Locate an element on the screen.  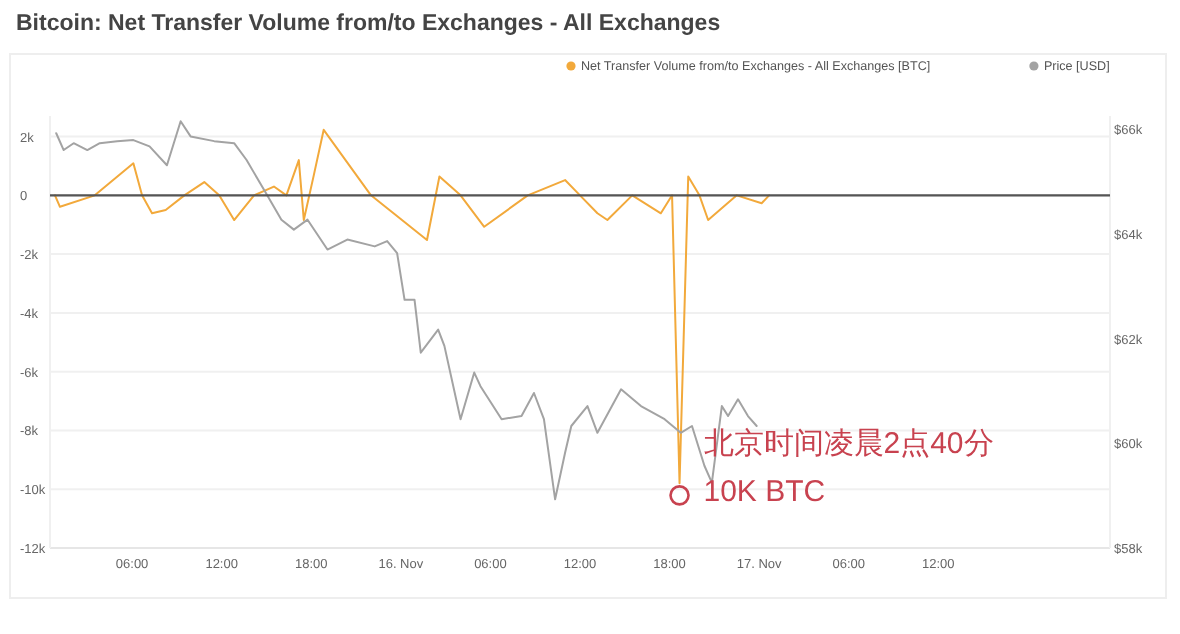
annotation: 10K BTC is located at coordinates (764, 492).